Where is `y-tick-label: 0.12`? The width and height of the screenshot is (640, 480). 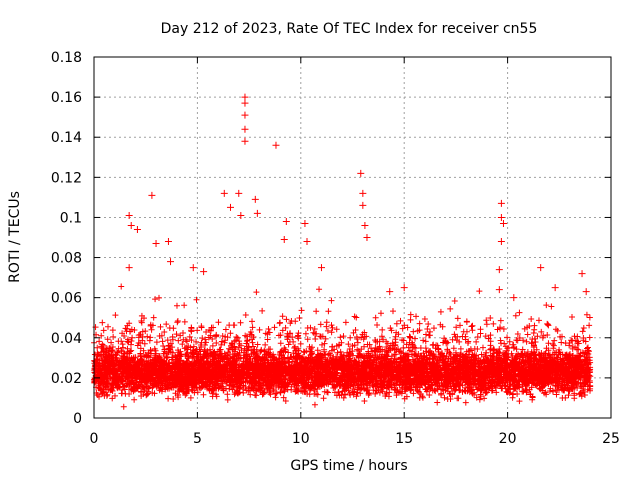 y-tick-label: 0.12 is located at coordinates (66, 178).